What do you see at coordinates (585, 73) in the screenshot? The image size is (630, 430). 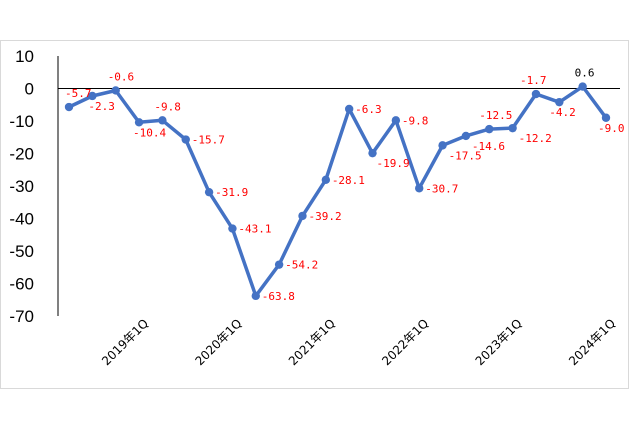 I see `data-label: 0.6` at bounding box center [585, 73].